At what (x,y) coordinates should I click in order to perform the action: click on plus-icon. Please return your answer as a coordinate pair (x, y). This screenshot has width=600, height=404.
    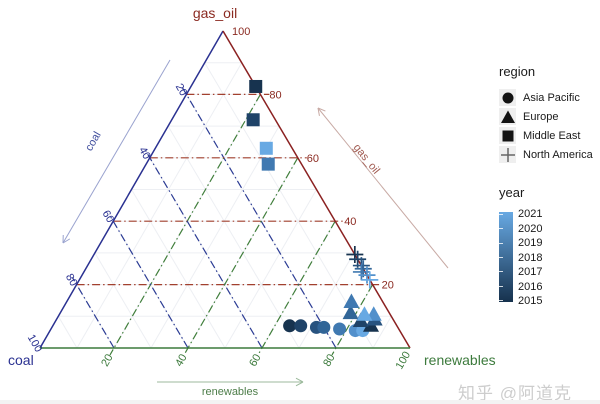
    Looking at the image, I should click on (507, 154).